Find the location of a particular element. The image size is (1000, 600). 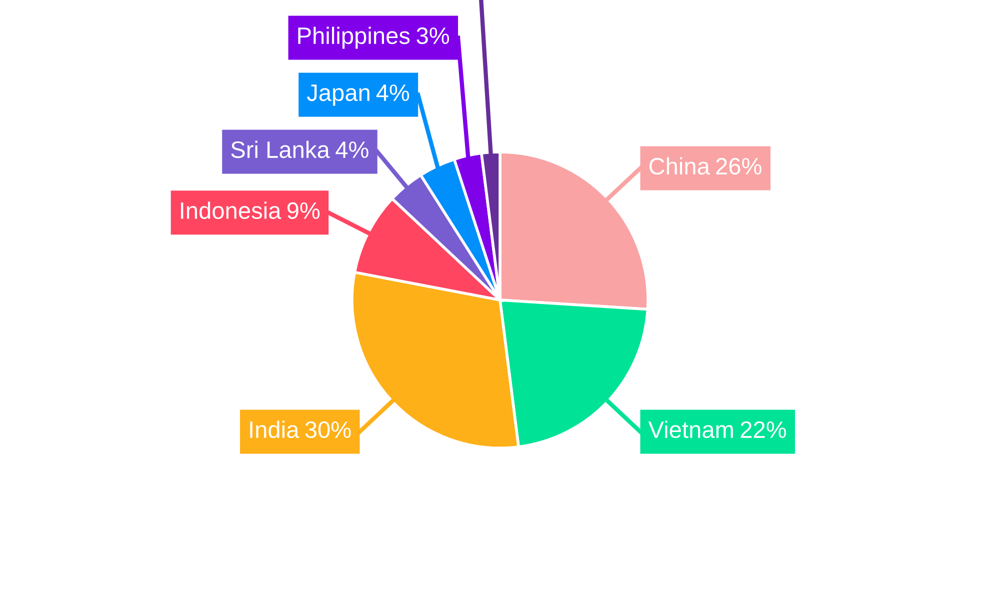

data-label: 26% is located at coordinates (739, 166).